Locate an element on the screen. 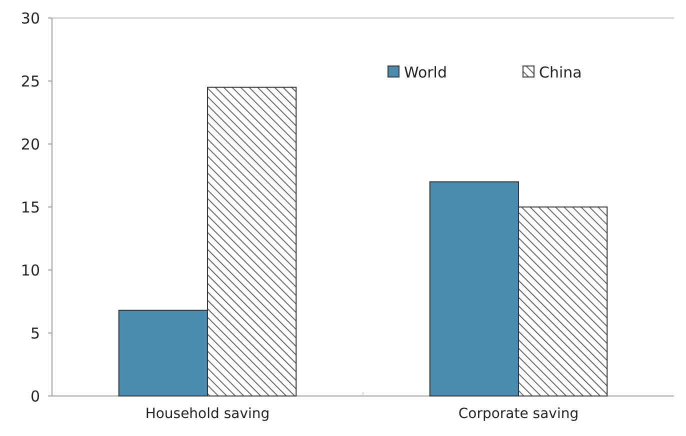 Image resolution: width=686 pixels, height=436 pixels. x-tick-label: Household saving is located at coordinates (207, 414).